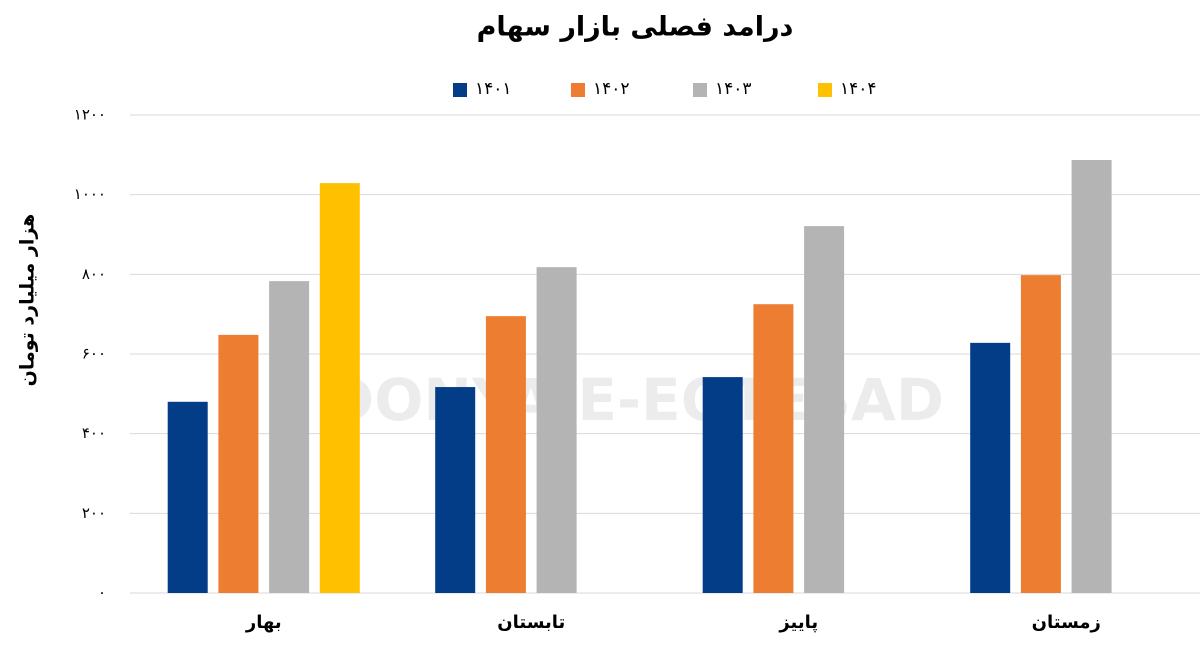 Image resolution: width=1200 pixels, height=652 pixels. I want to click on x-tick-label: زمستان, so click(1066, 622).